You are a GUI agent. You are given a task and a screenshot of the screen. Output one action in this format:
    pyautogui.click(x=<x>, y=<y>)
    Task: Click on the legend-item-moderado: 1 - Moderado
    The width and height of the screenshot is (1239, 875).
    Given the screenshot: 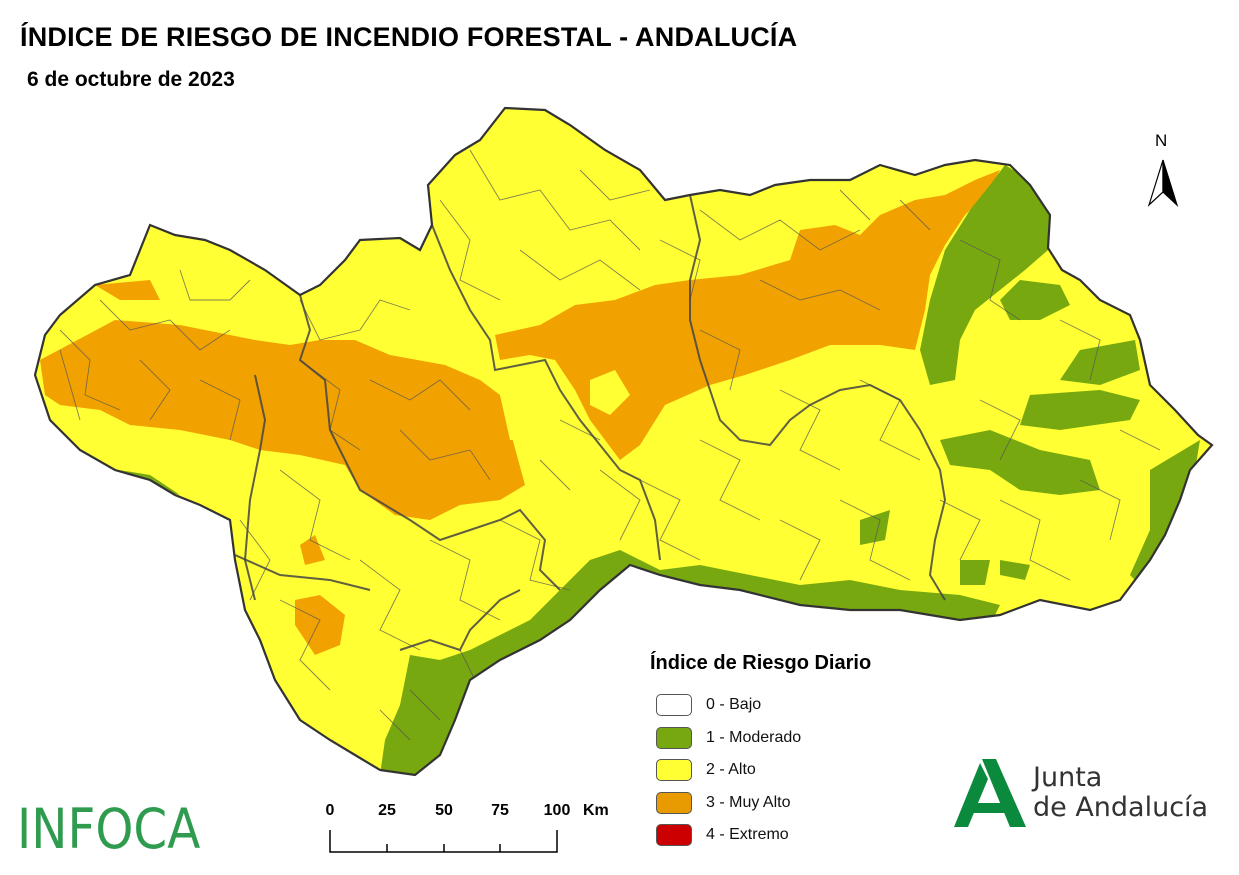 What is the action you would take?
    pyautogui.click(x=800, y=738)
    